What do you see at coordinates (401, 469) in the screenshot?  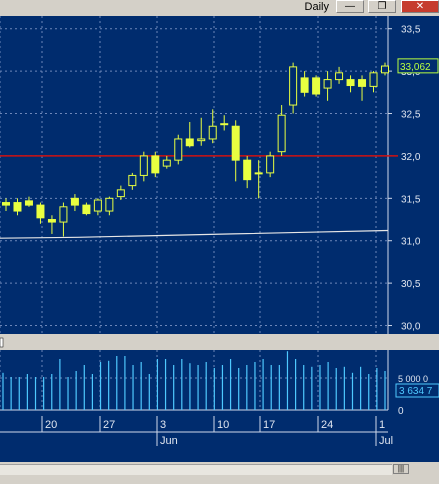 I see `scroll-thumb-grip-icon: |||` at bounding box center [401, 469].